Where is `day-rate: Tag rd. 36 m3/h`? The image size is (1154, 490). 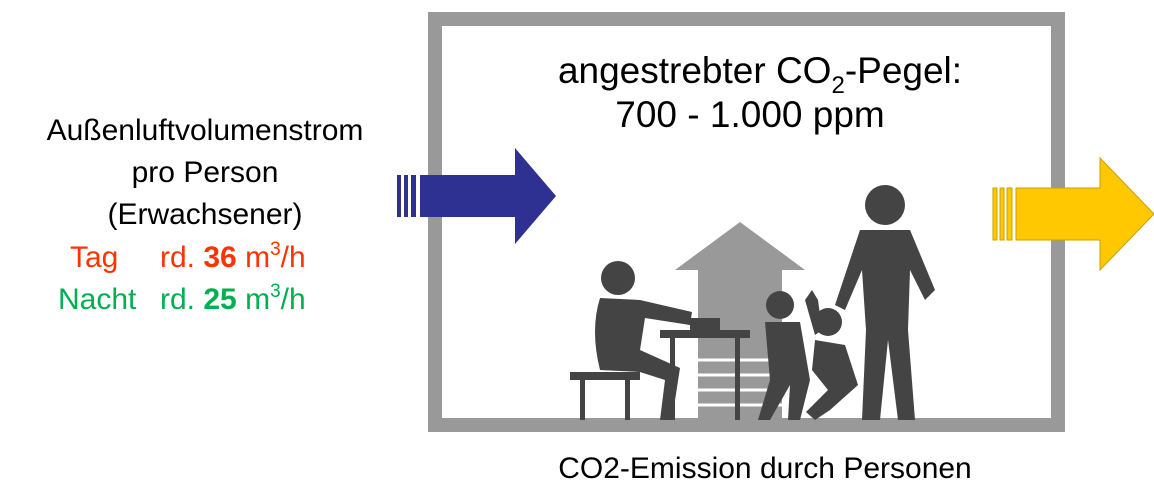 day-rate: Tag rd. 36 m3/h is located at coordinates (188, 256).